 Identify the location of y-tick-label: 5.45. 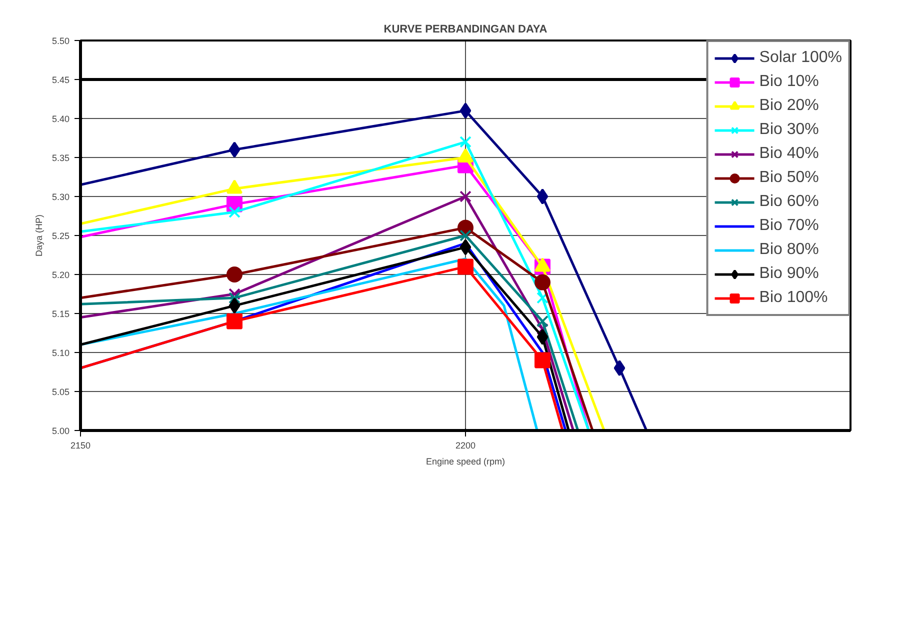
(61, 80).